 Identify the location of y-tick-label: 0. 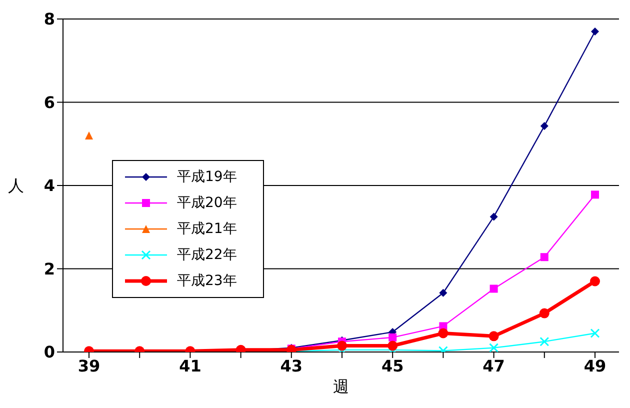
(49, 352).